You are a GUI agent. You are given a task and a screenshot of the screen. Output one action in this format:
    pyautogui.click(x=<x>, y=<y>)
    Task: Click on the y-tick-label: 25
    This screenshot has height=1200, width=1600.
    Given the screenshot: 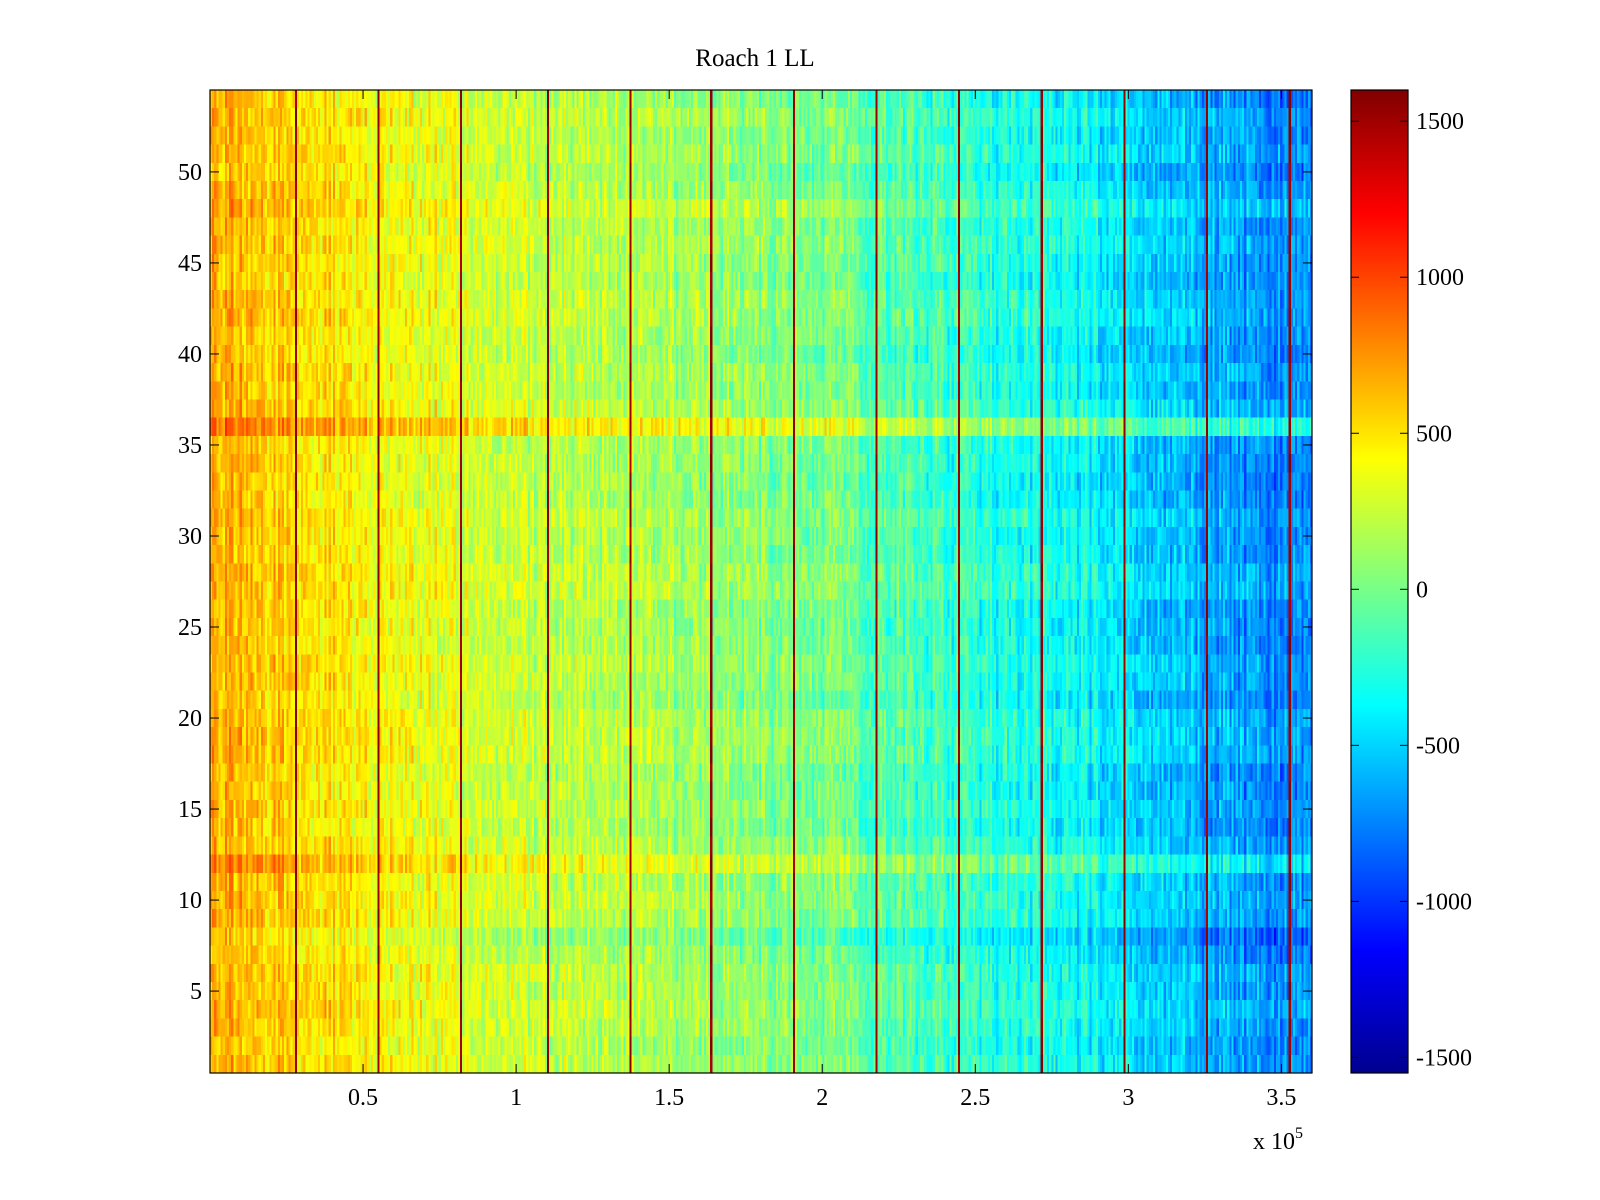 What is the action you would take?
    pyautogui.click(x=190, y=628)
    